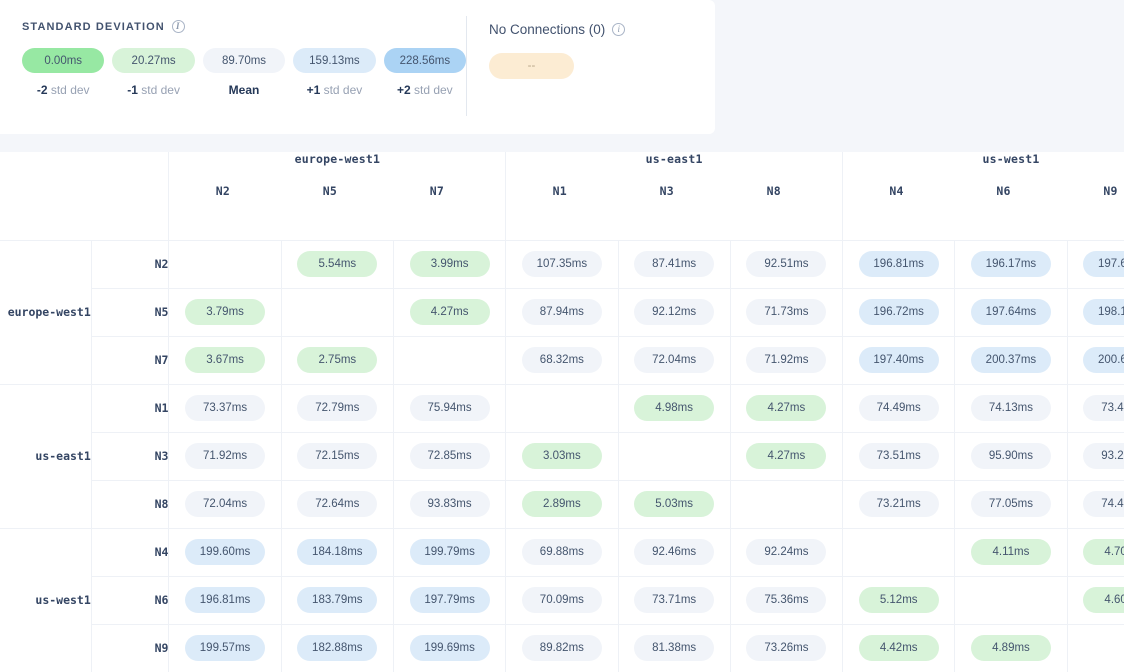  Describe the element at coordinates (899, 360) in the screenshot. I see `matrix-cell: 197.40ms` at that location.